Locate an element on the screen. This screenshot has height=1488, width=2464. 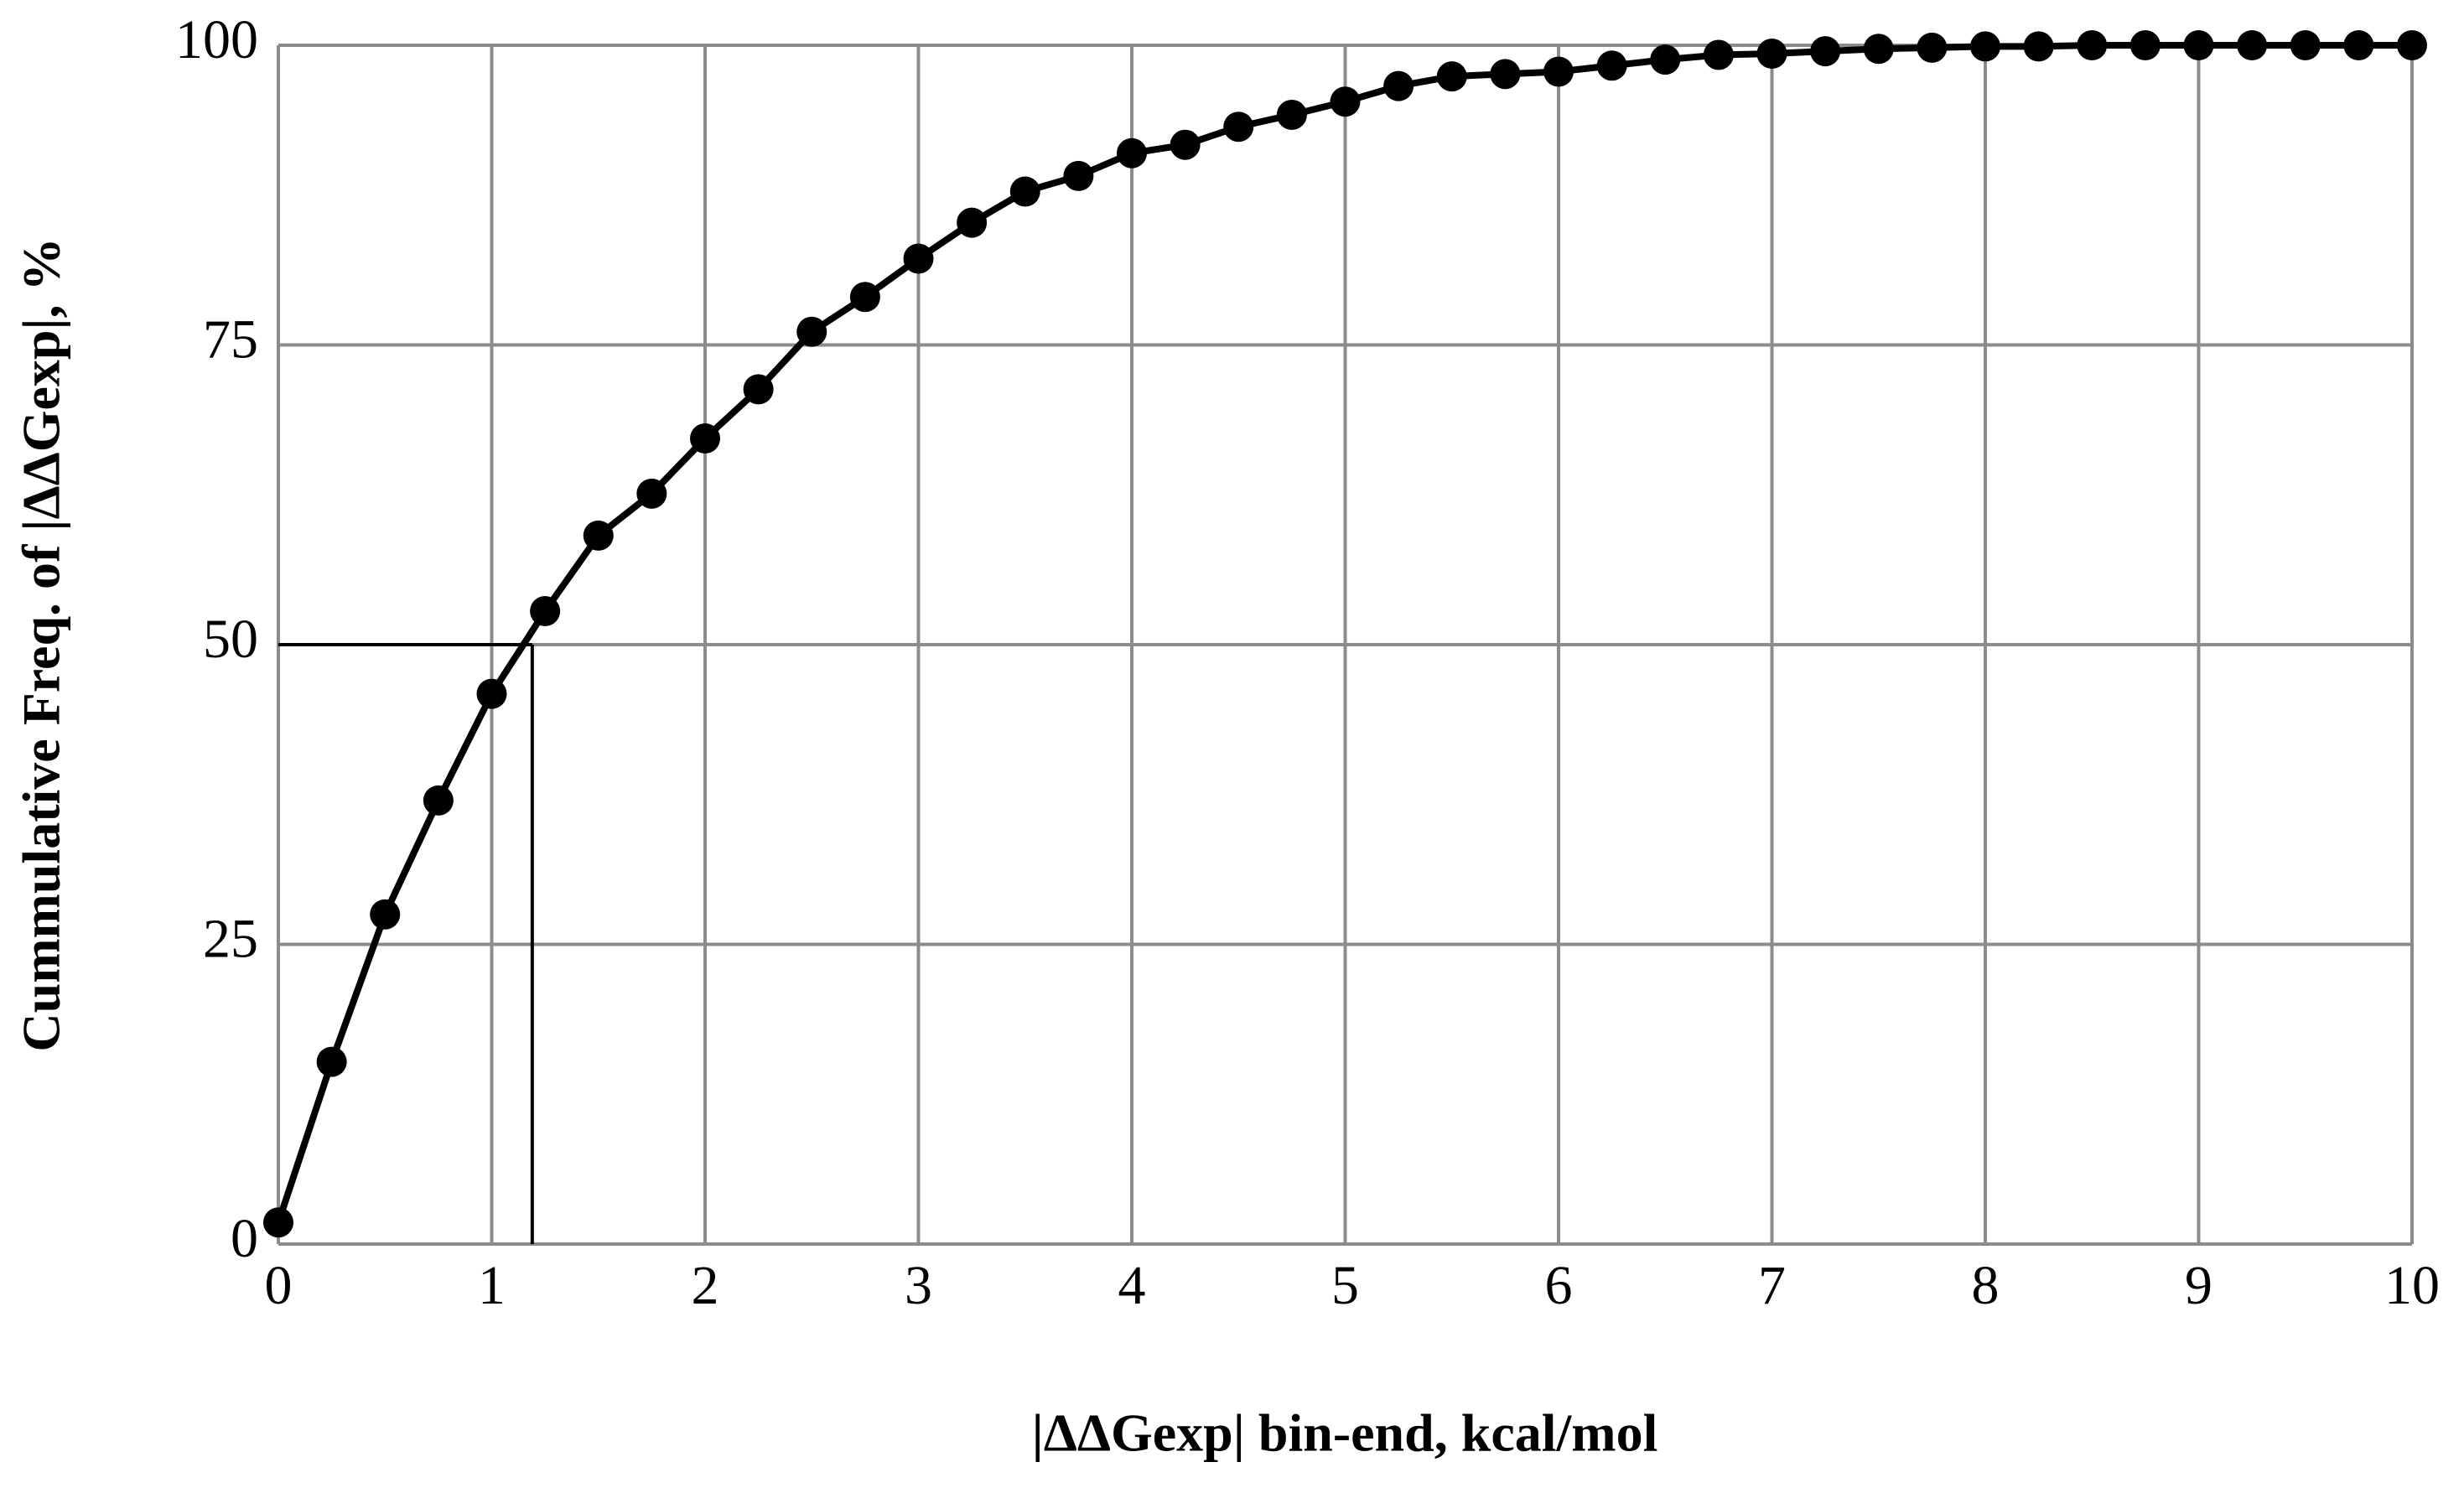
x-tick-label: 2 is located at coordinates (705, 1286).